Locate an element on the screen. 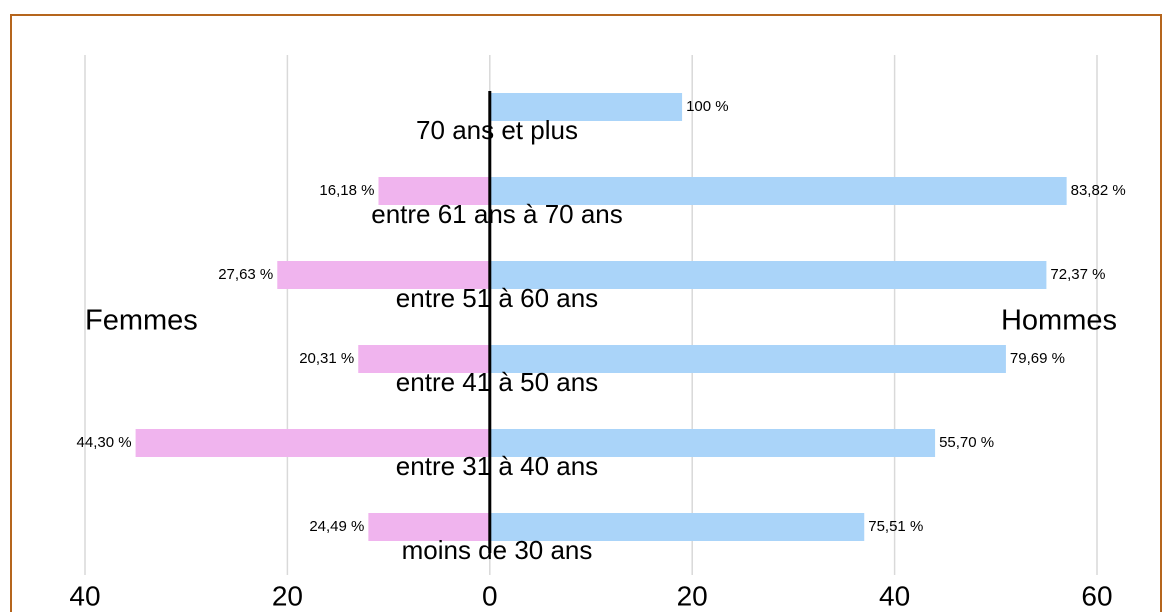  category-label: entre 31 à 40 ans is located at coordinates (497, 466).